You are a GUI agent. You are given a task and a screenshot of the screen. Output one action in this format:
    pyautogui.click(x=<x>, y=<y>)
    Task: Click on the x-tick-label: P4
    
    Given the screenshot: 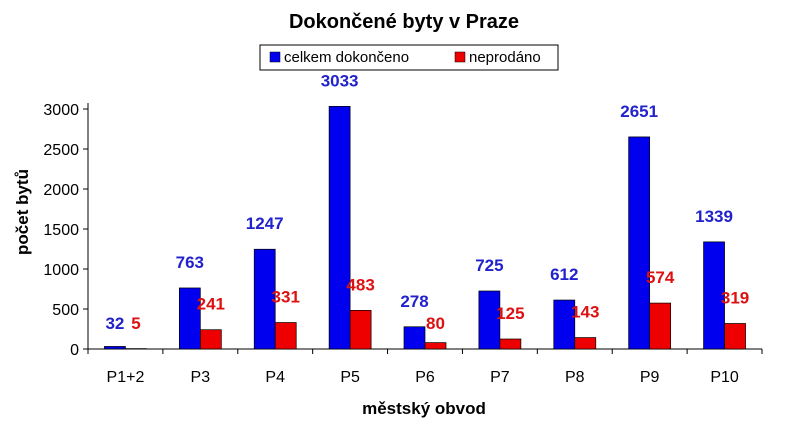 What is the action you would take?
    pyautogui.click(x=275, y=377)
    